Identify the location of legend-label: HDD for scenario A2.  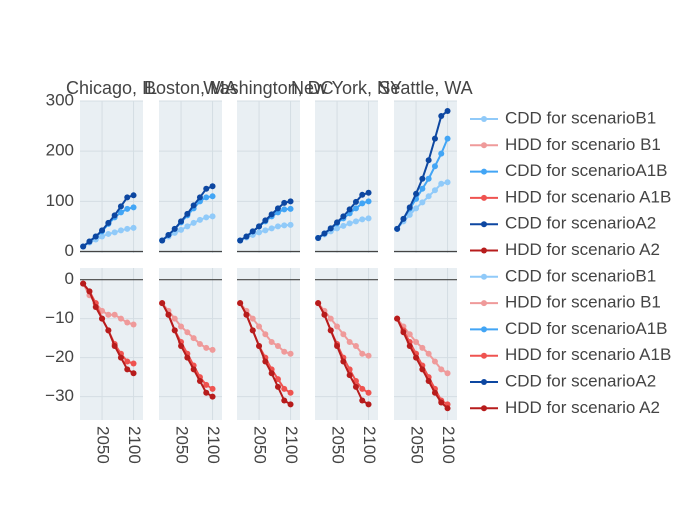
(582, 407).